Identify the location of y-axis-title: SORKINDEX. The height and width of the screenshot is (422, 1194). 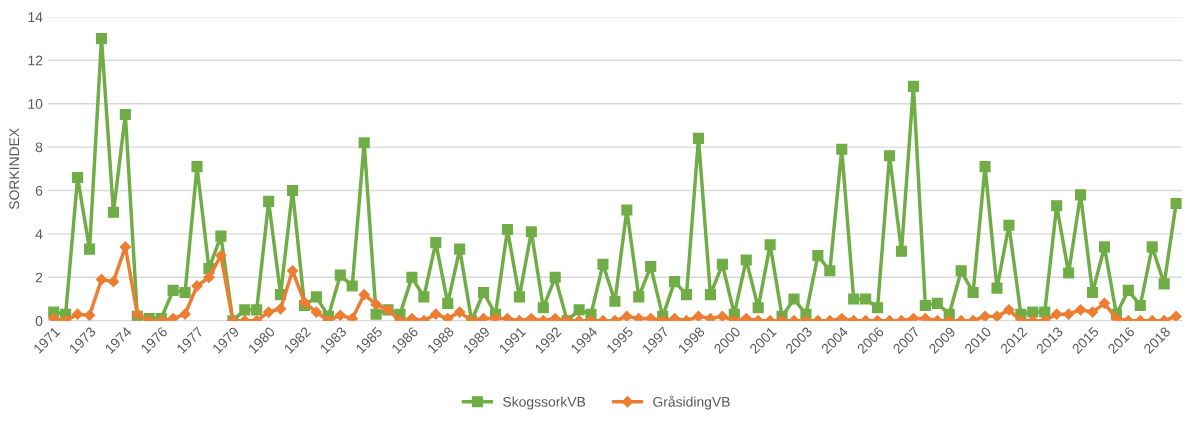
(14, 169).